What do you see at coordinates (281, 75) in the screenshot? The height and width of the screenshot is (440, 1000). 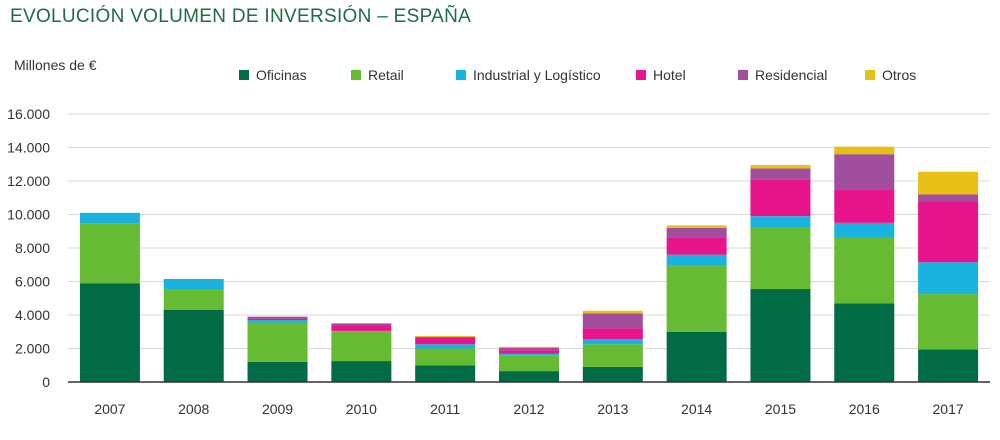 I see `legend-label: Oficinas` at bounding box center [281, 75].